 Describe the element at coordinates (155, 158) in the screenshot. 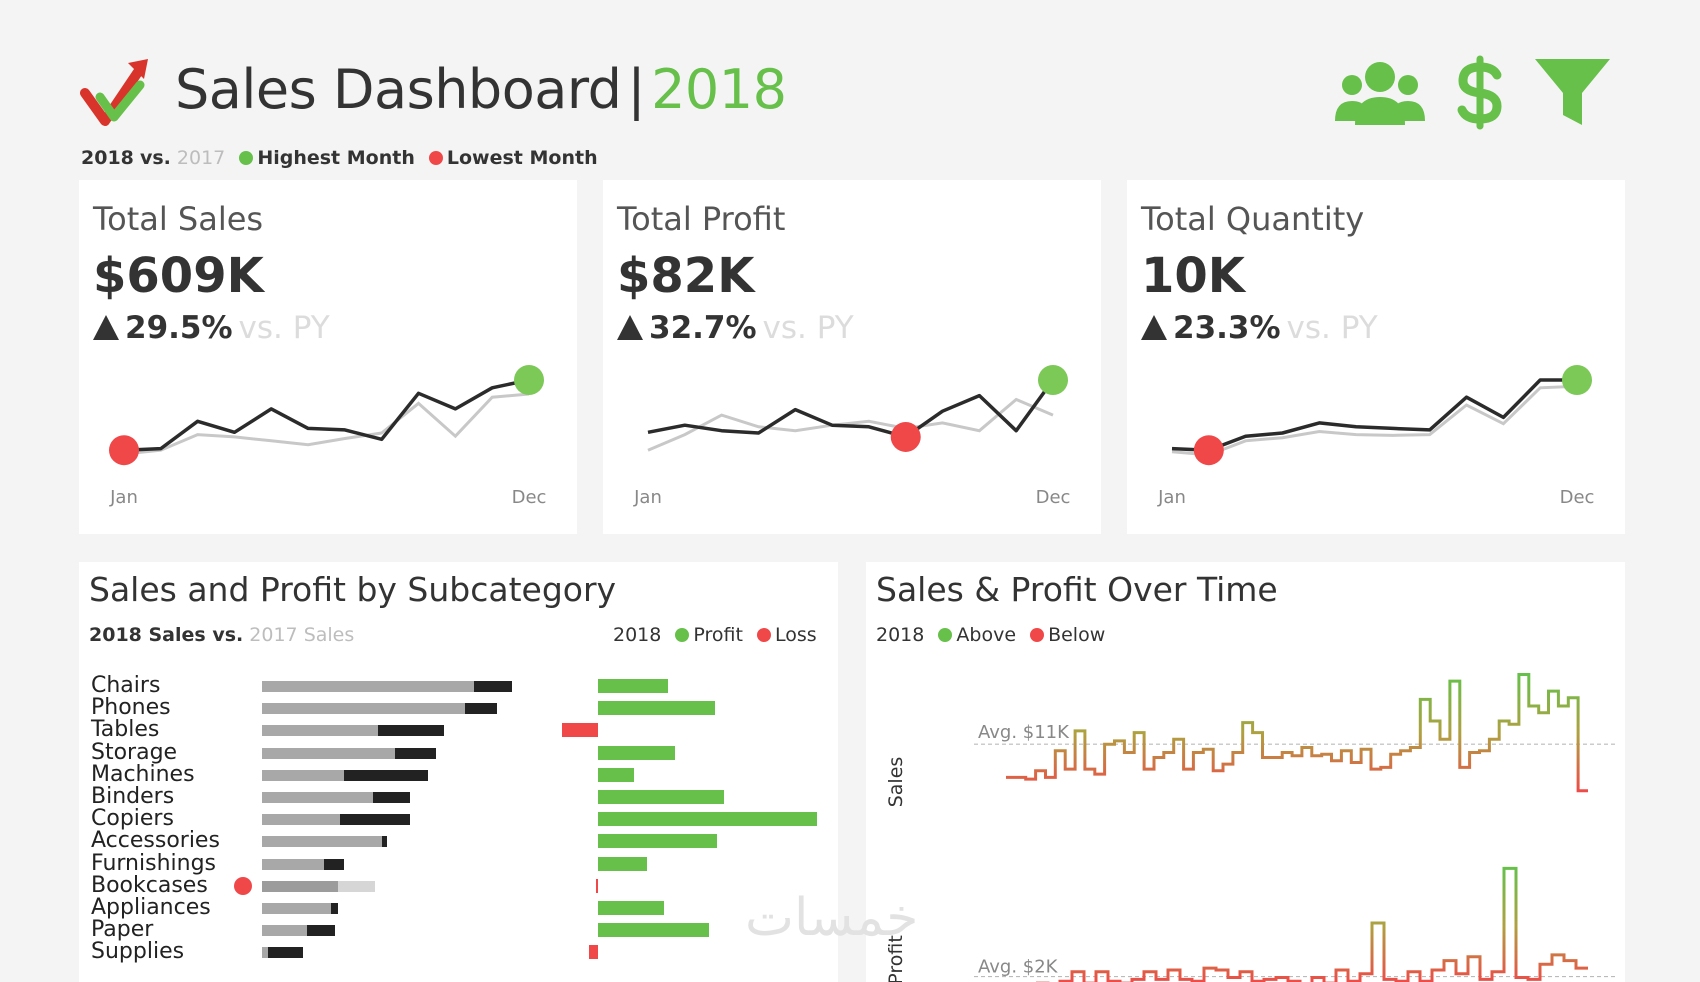

I see `legend-vs: vs.` at that location.